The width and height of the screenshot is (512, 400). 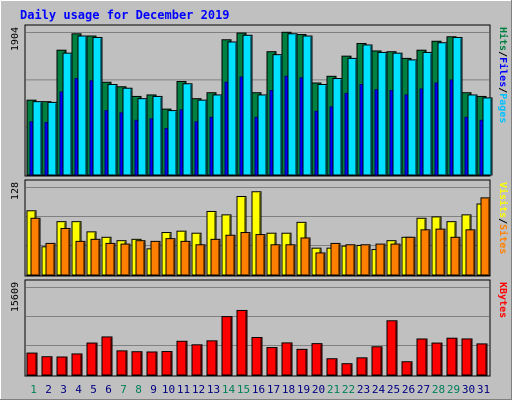 What do you see at coordinates (503, 39) in the screenshot?
I see `legend-label-hits: Hits` at bounding box center [503, 39].